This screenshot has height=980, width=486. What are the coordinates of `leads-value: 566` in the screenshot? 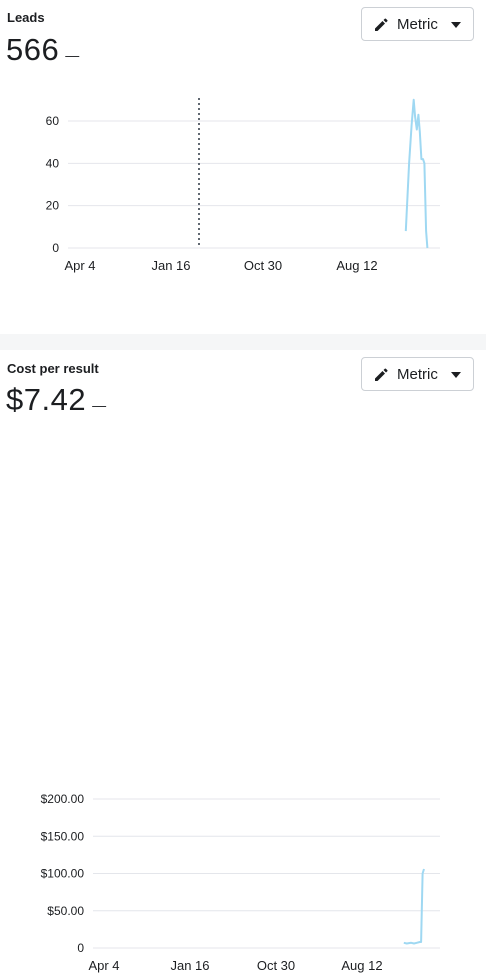 It's located at (33, 49).